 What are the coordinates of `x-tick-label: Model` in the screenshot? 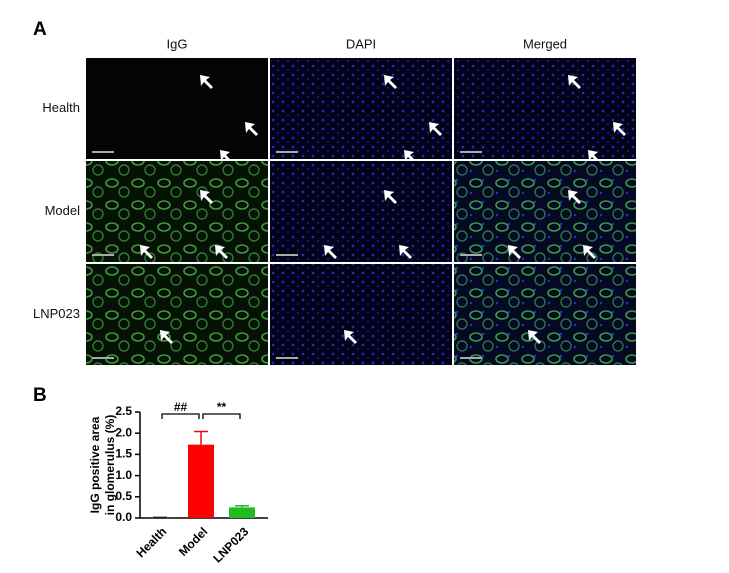 It's located at (193, 541).